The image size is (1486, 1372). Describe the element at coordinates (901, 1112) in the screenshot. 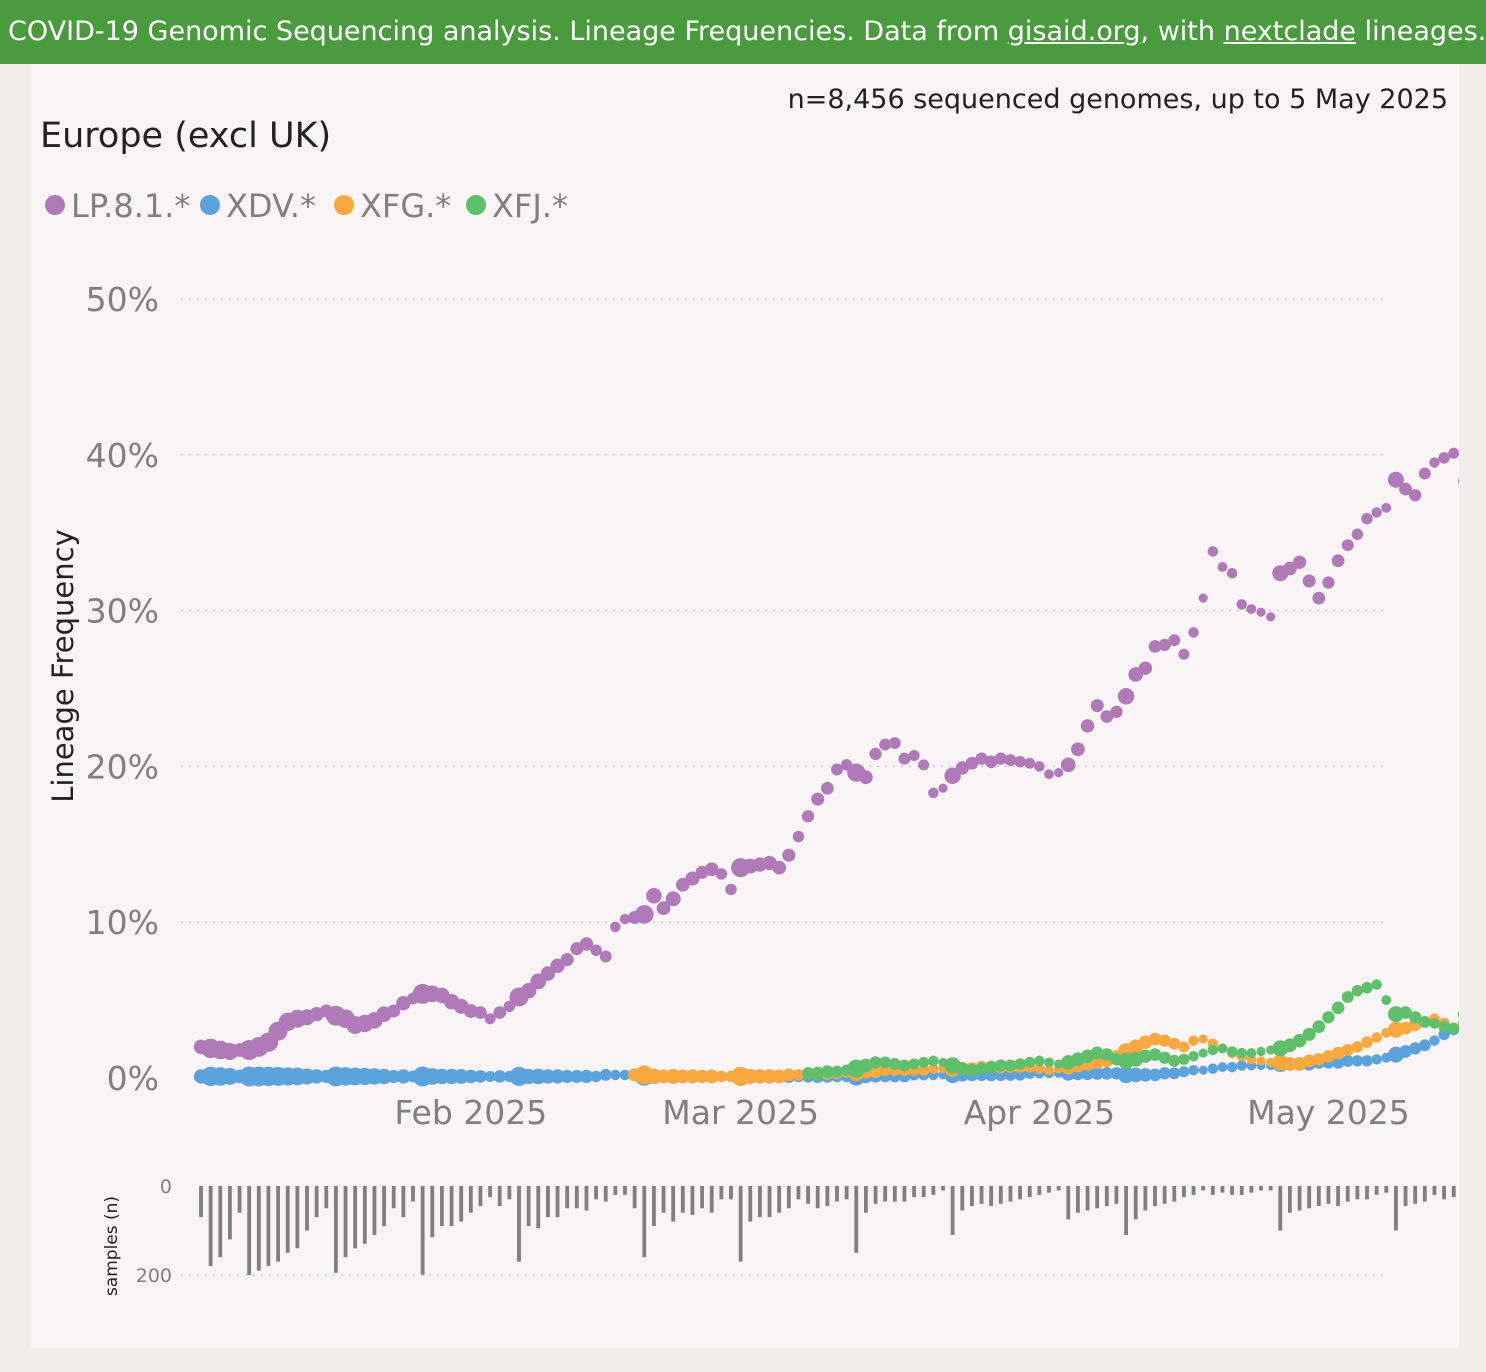

I see `x-tick-labels: Feb 2025 Mar 2025 Apr 2025 May 2025` at that location.